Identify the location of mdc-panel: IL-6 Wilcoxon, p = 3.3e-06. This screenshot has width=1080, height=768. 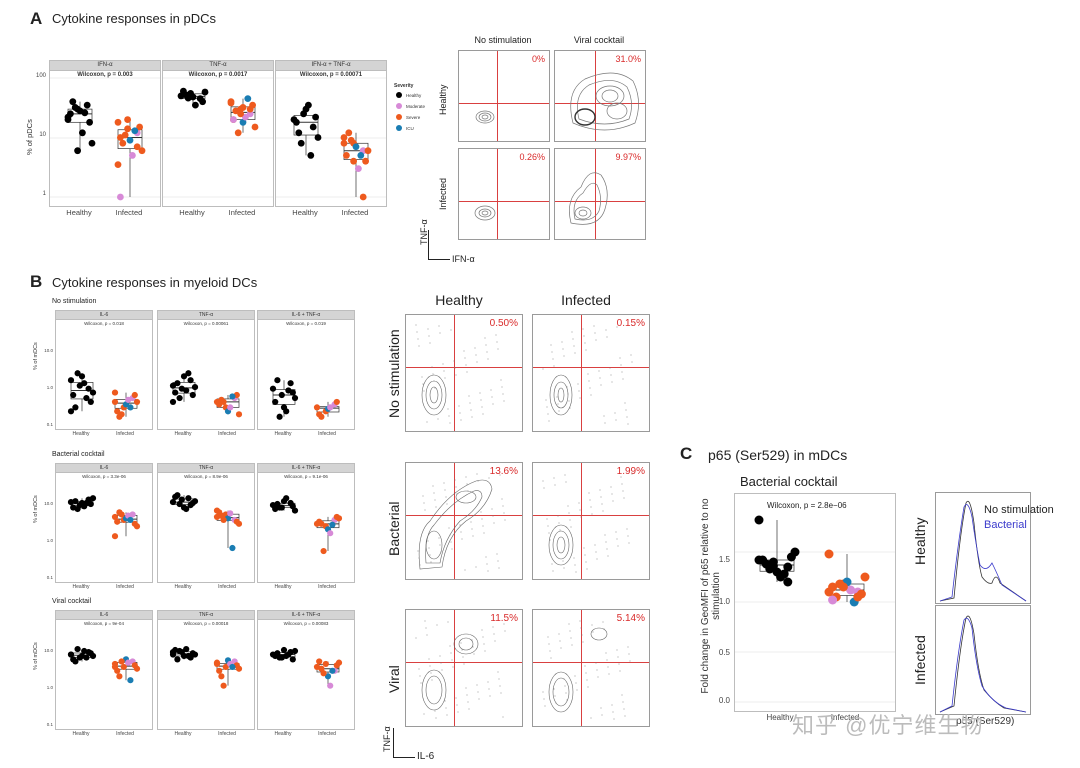
(104, 523).